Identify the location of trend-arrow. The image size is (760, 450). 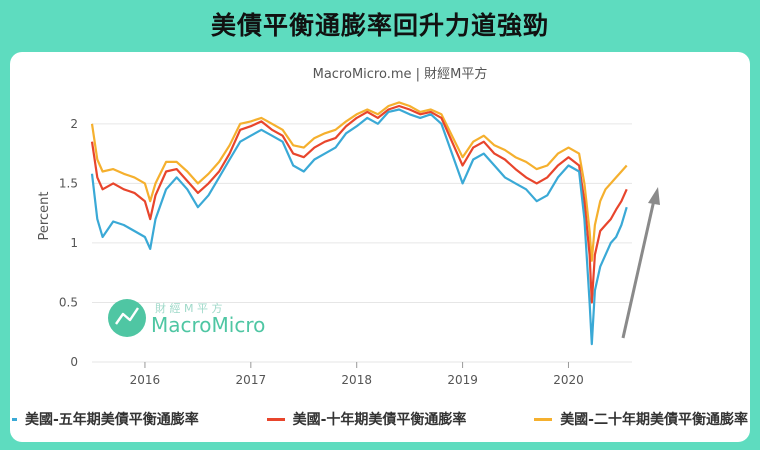
(640, 263).